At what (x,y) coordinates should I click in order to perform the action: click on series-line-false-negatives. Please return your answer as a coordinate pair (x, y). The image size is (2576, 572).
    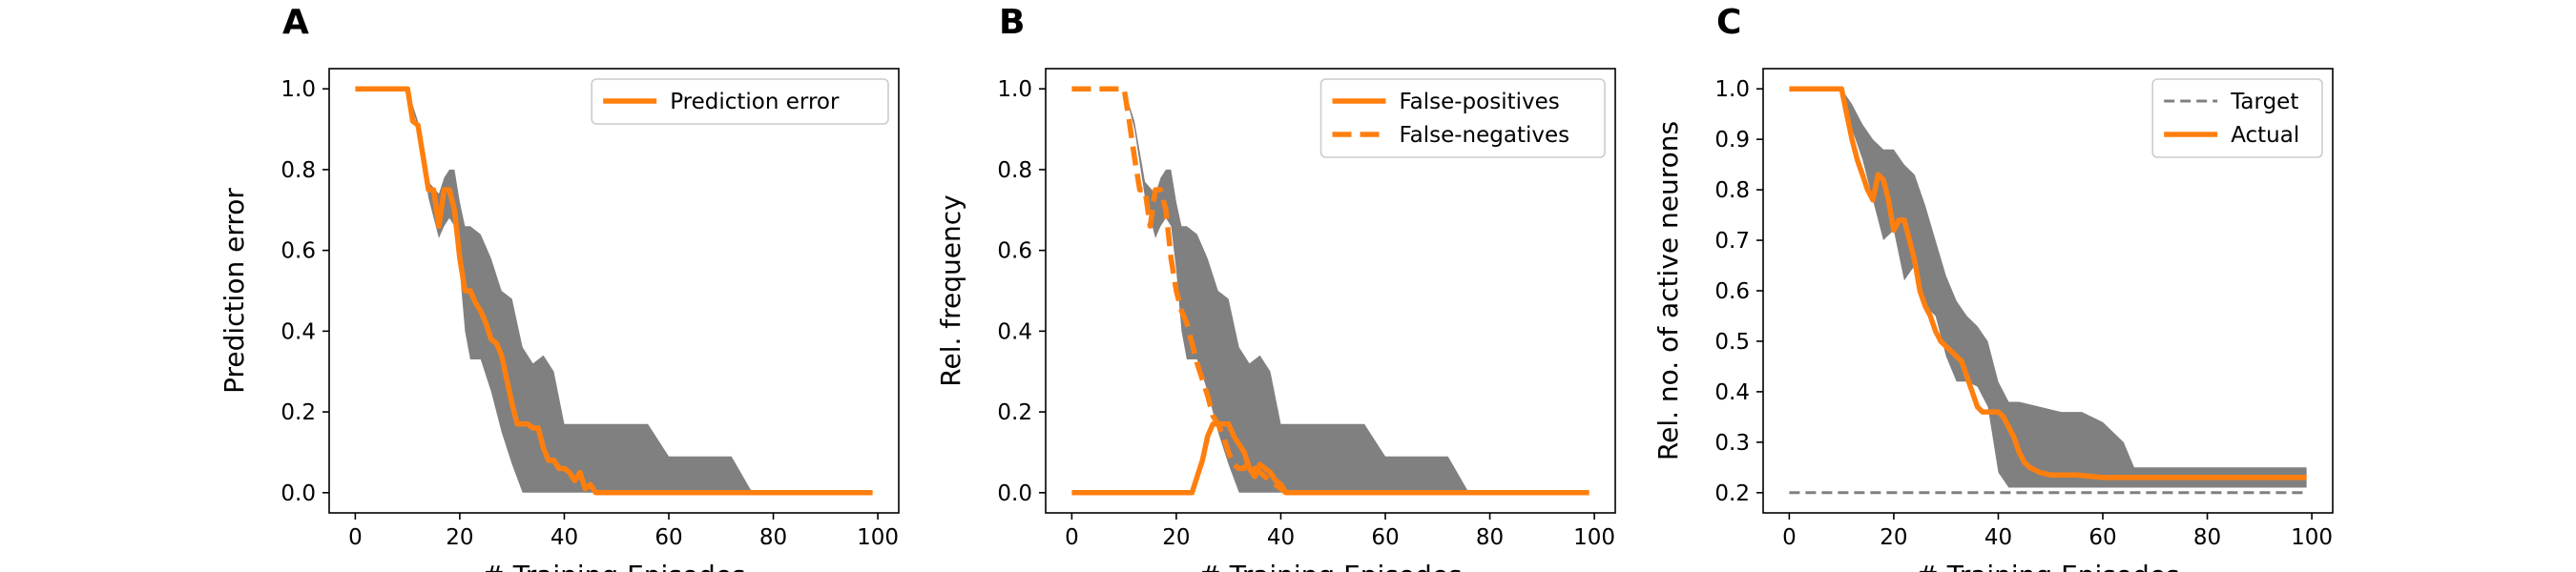
    Looking at the image, I should click on (1330, 291).